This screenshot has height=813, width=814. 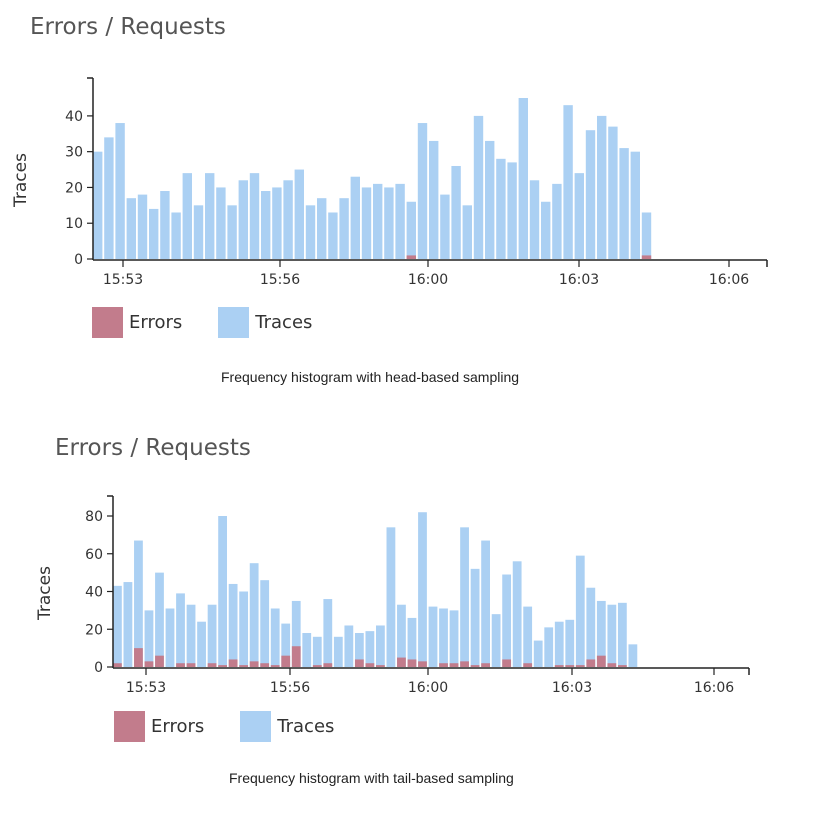 I want to click on y-tick-label: 30, so click(x=74, y=153).